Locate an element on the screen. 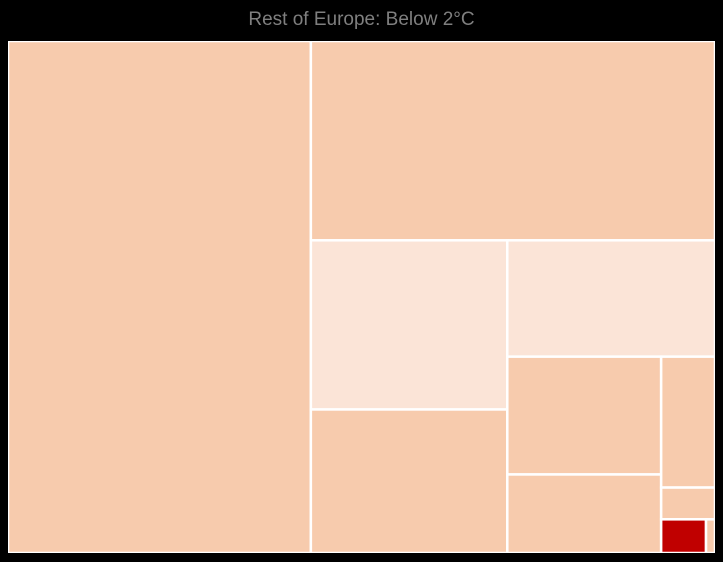  chart-title: Rest of Europe: Below 2°C is located at coordinates (361, 19).